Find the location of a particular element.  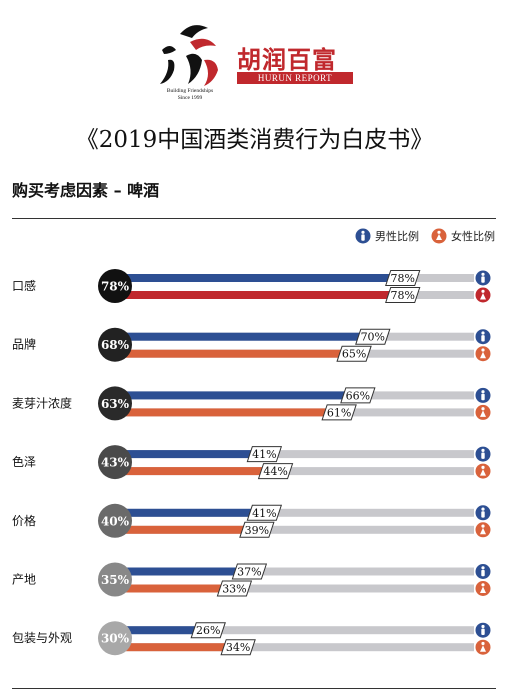

male-value: 78% is located at coordinates (402, 278).